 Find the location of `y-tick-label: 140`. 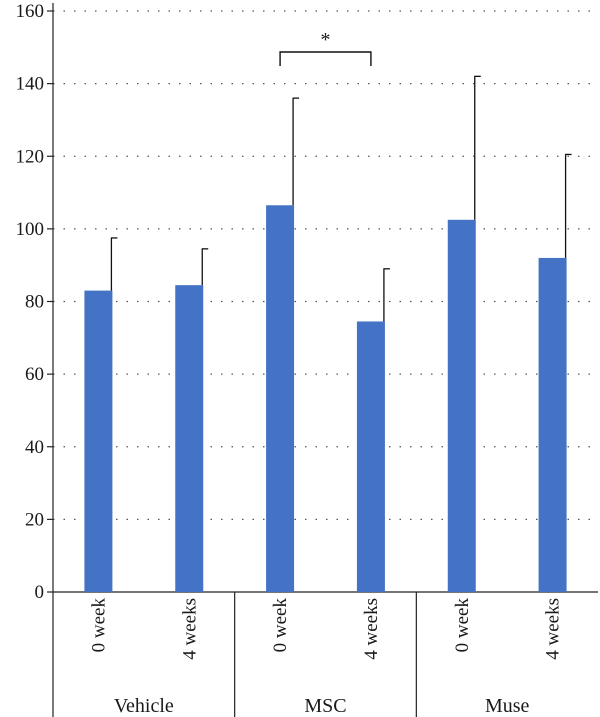

y-tick-label: 140 is located at coordinates (30, 84).